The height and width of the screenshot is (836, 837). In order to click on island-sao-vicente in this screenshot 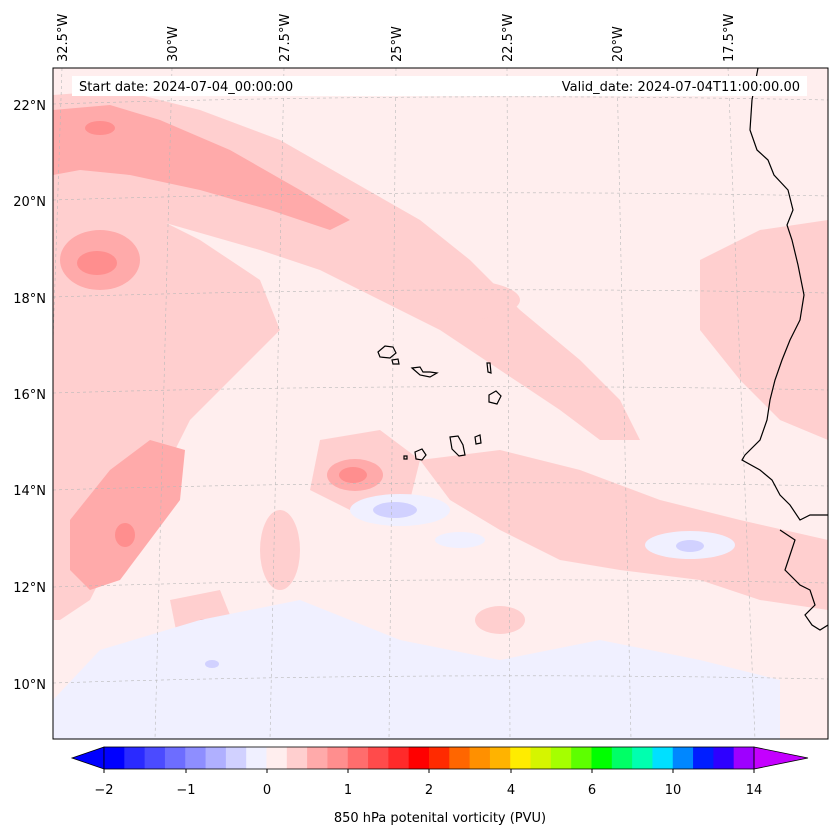, I will do `click(395, 361)`.